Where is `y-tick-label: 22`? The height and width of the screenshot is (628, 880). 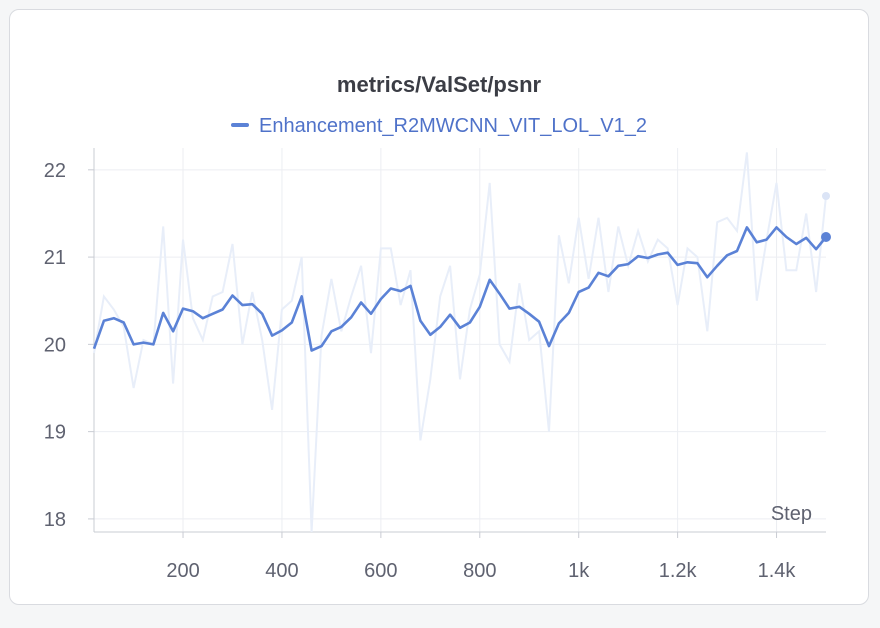
y-tick-label: 22 is located at coordinates (55, 171).